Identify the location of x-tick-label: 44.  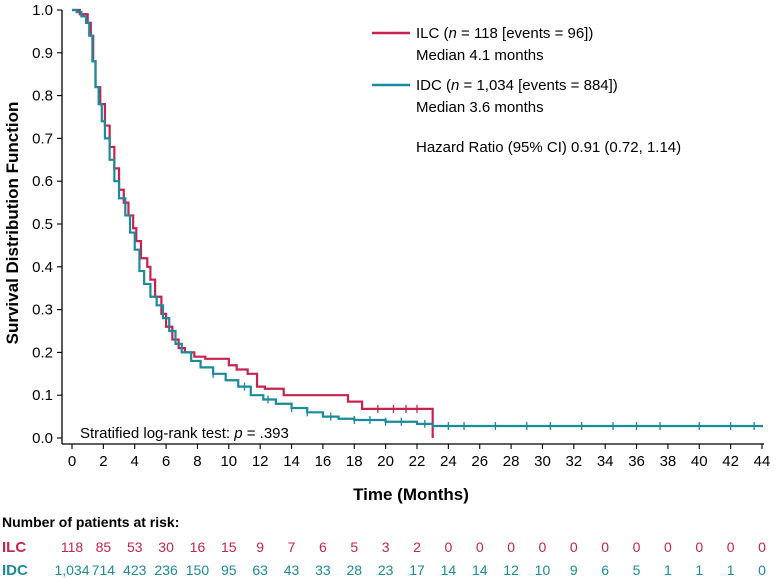
(762, 461).